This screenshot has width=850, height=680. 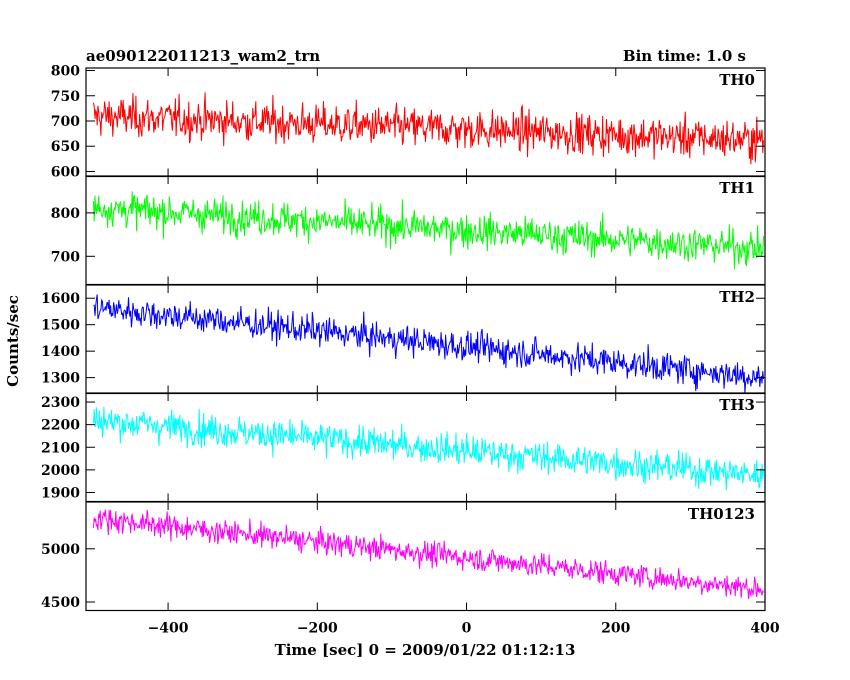 What do you see at coordinates (737, 405) in the screenshot?
I see `series-label-th3: TH3` at bounding box center [737, 405].